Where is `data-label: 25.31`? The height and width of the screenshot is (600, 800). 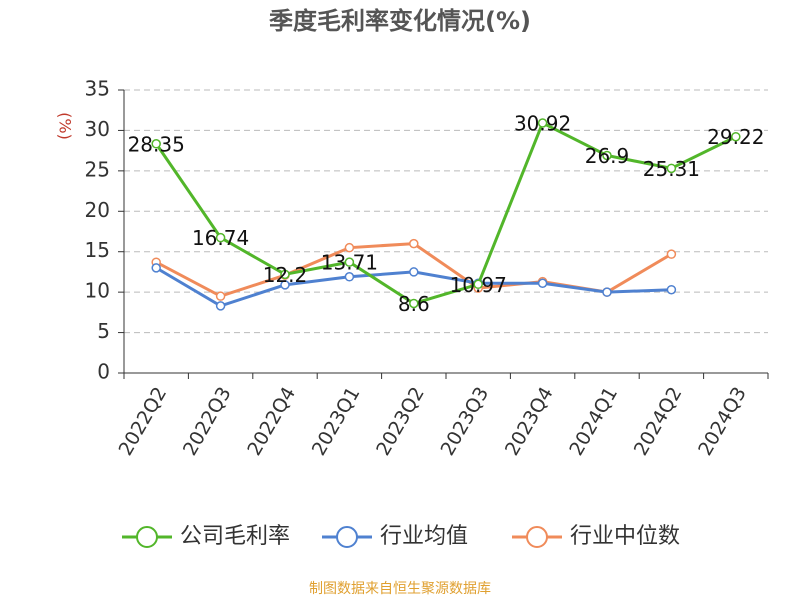
data-label: 25.31 is located at coordinates (671, 169).